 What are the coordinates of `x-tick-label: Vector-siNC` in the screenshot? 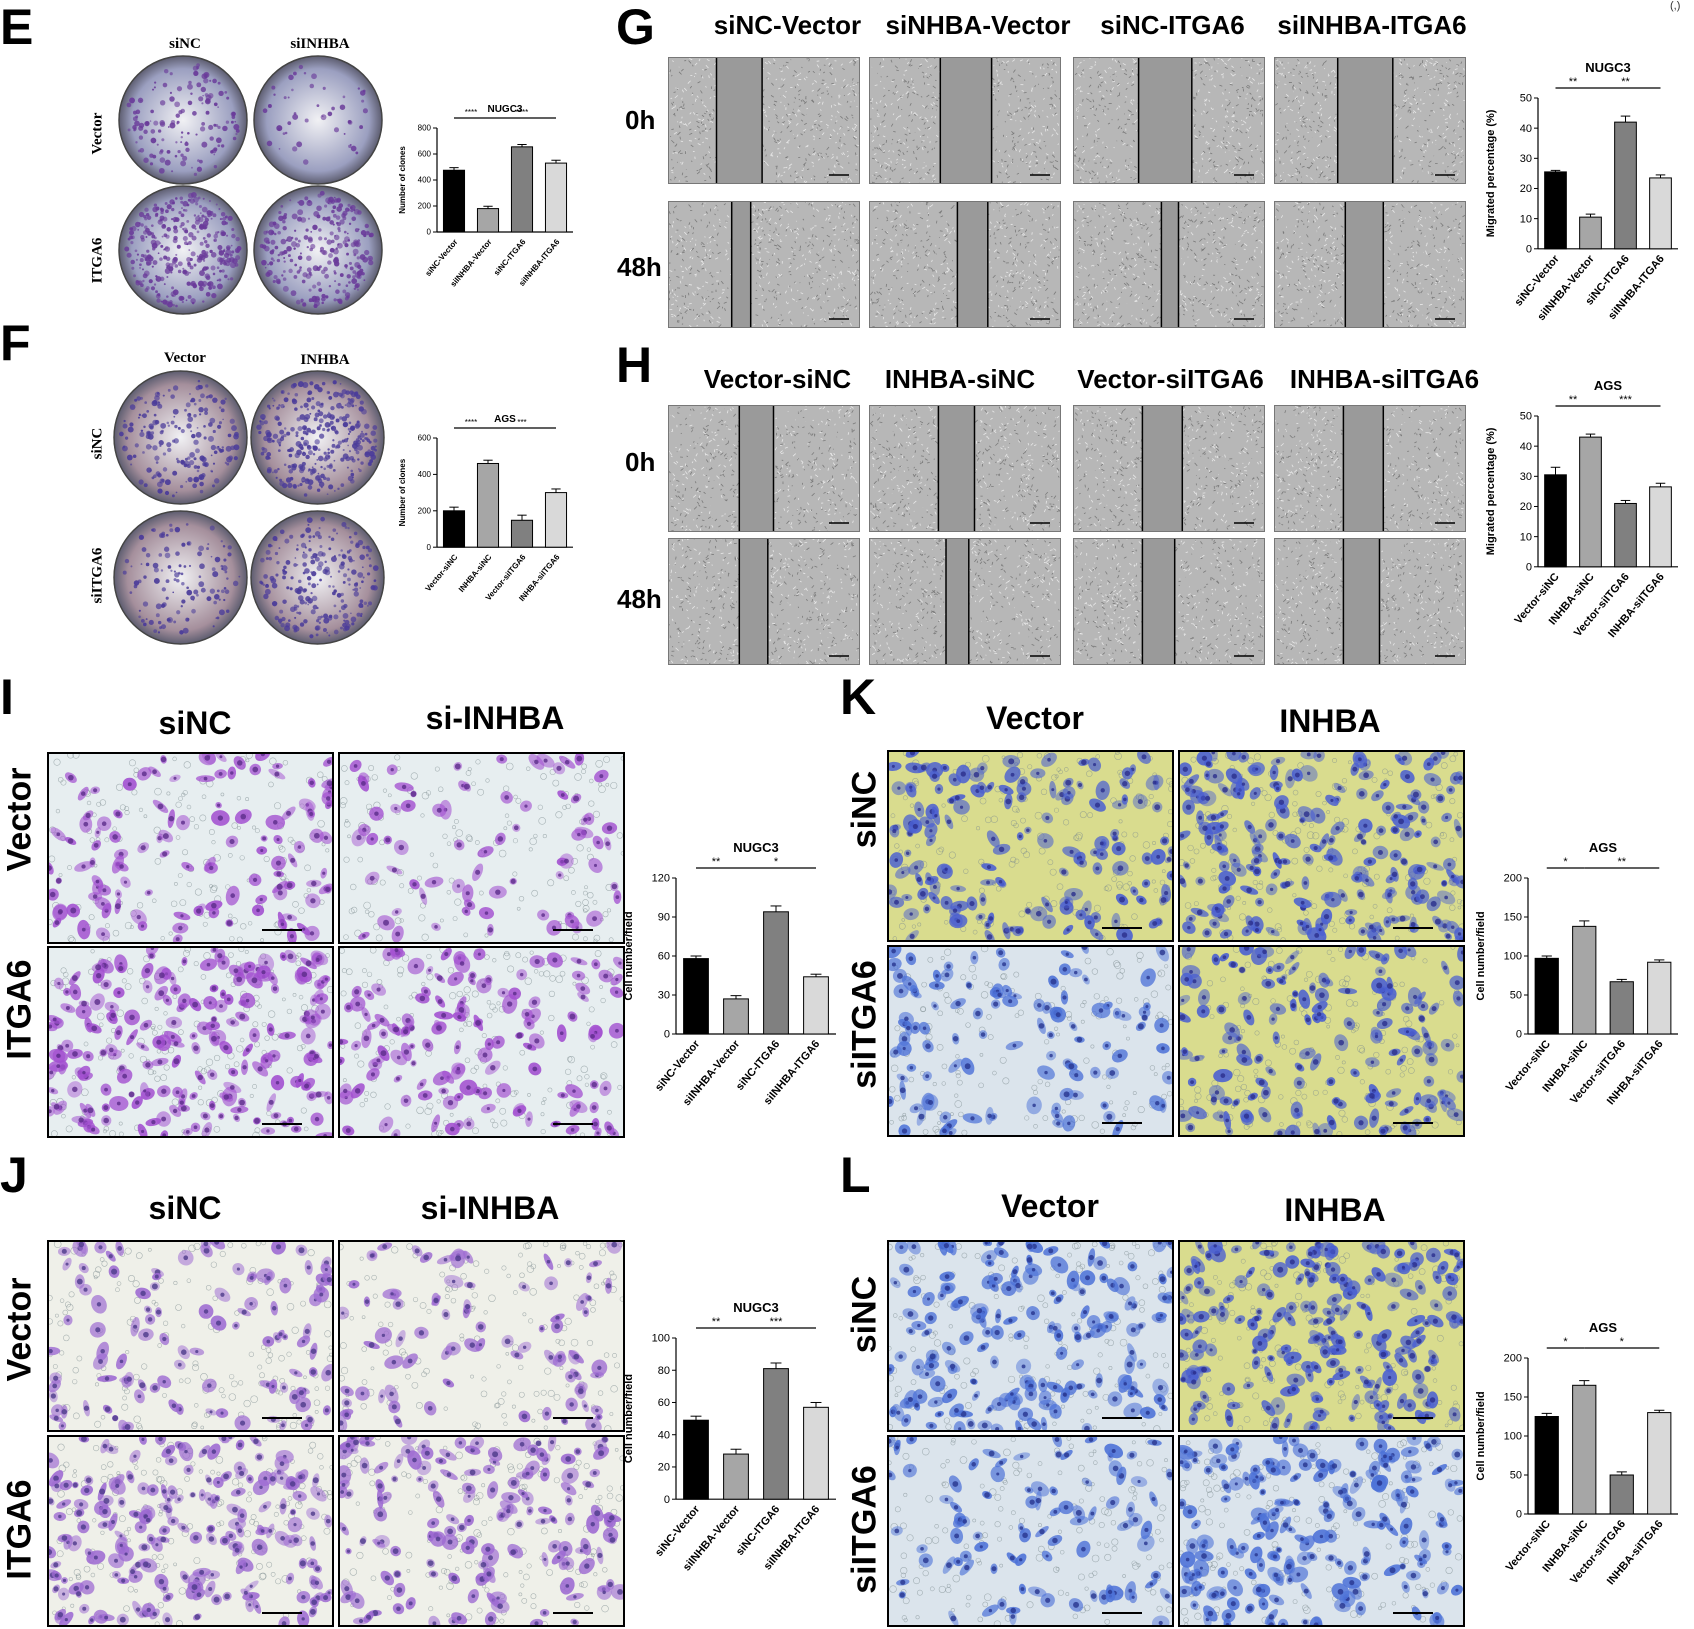 It's located at (441, 573).